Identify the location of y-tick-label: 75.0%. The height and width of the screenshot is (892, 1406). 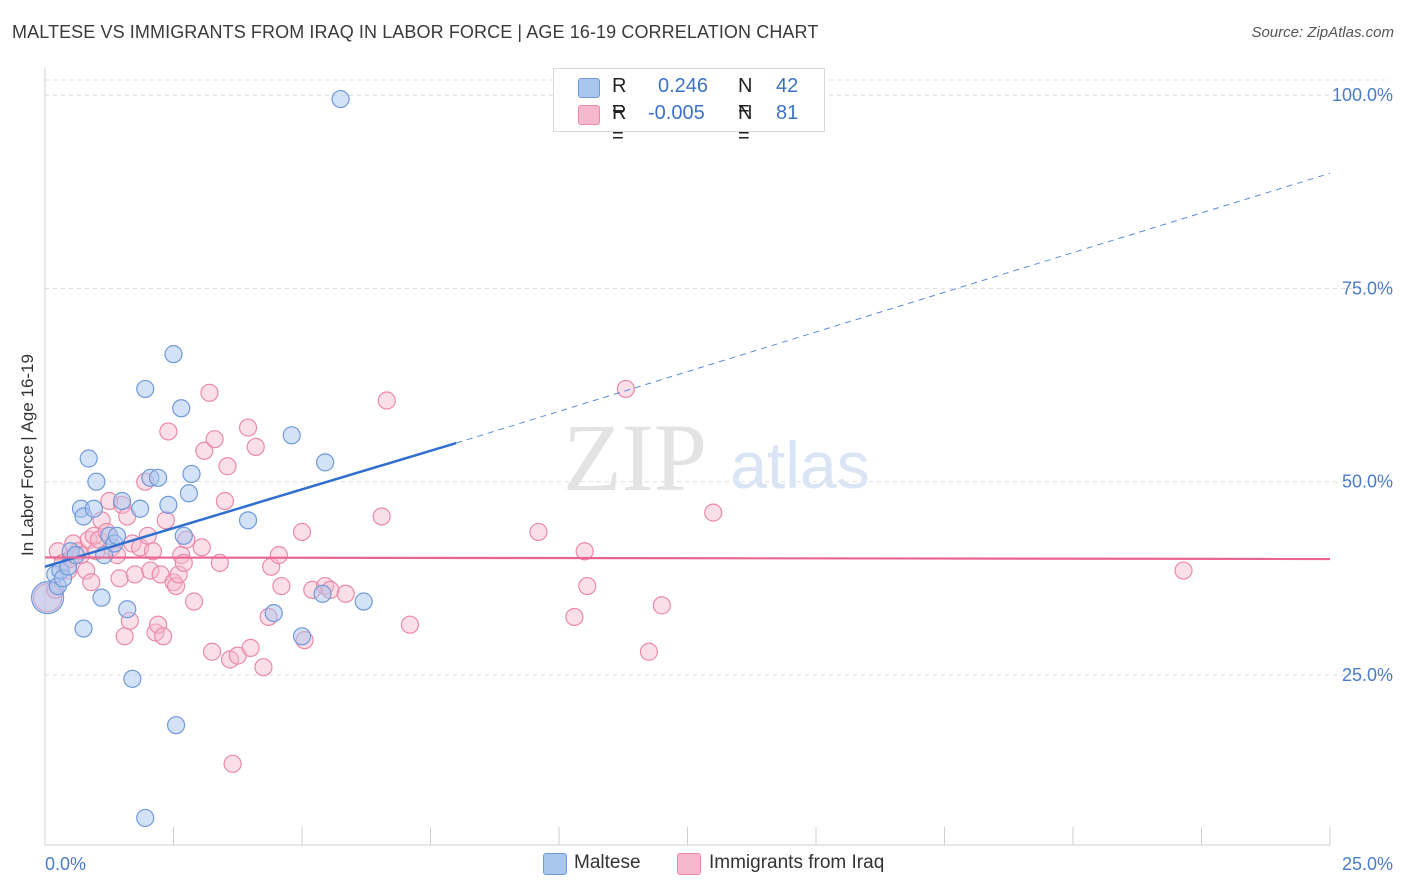
(1367, 288).